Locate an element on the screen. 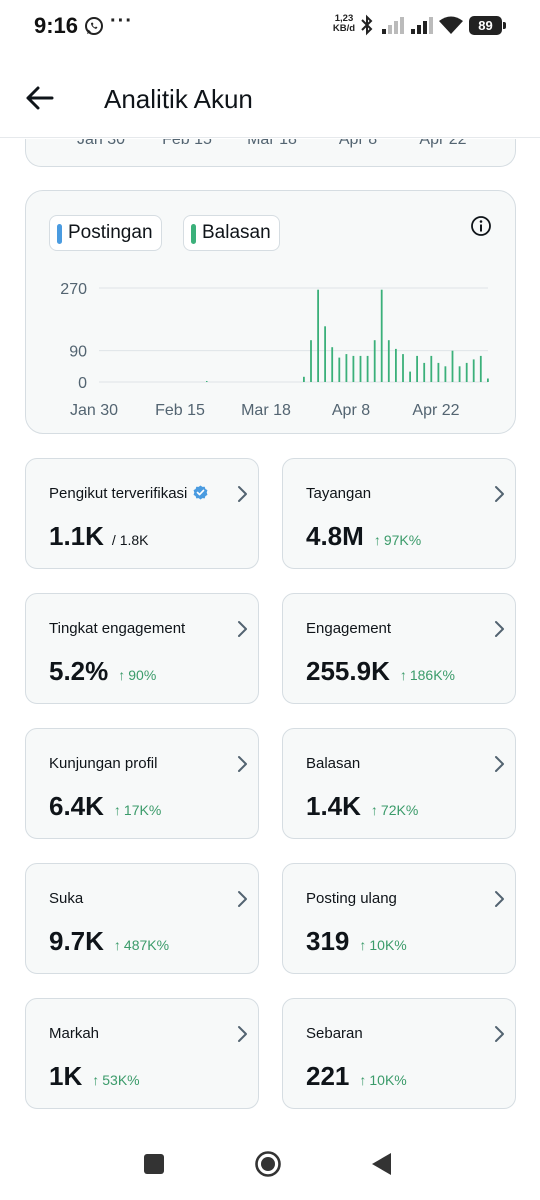 The height and width of the screenshot is (1200, 540). battery-icon: 89 is located at coordinates (487, 25).